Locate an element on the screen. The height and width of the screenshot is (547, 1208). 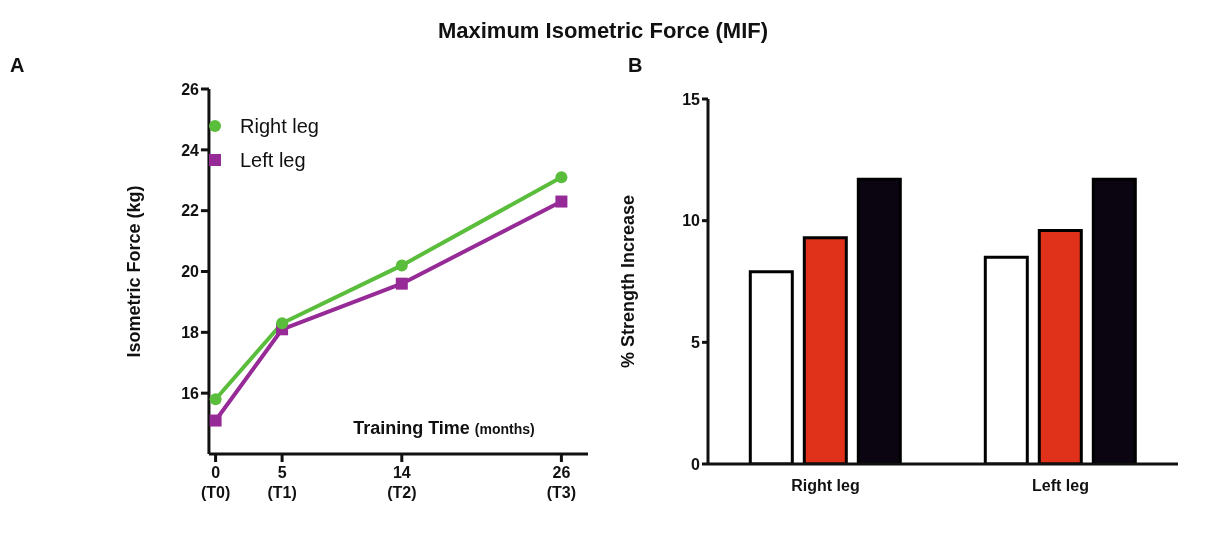
y-tick-label: 15 is located at coordinates (691, 99).